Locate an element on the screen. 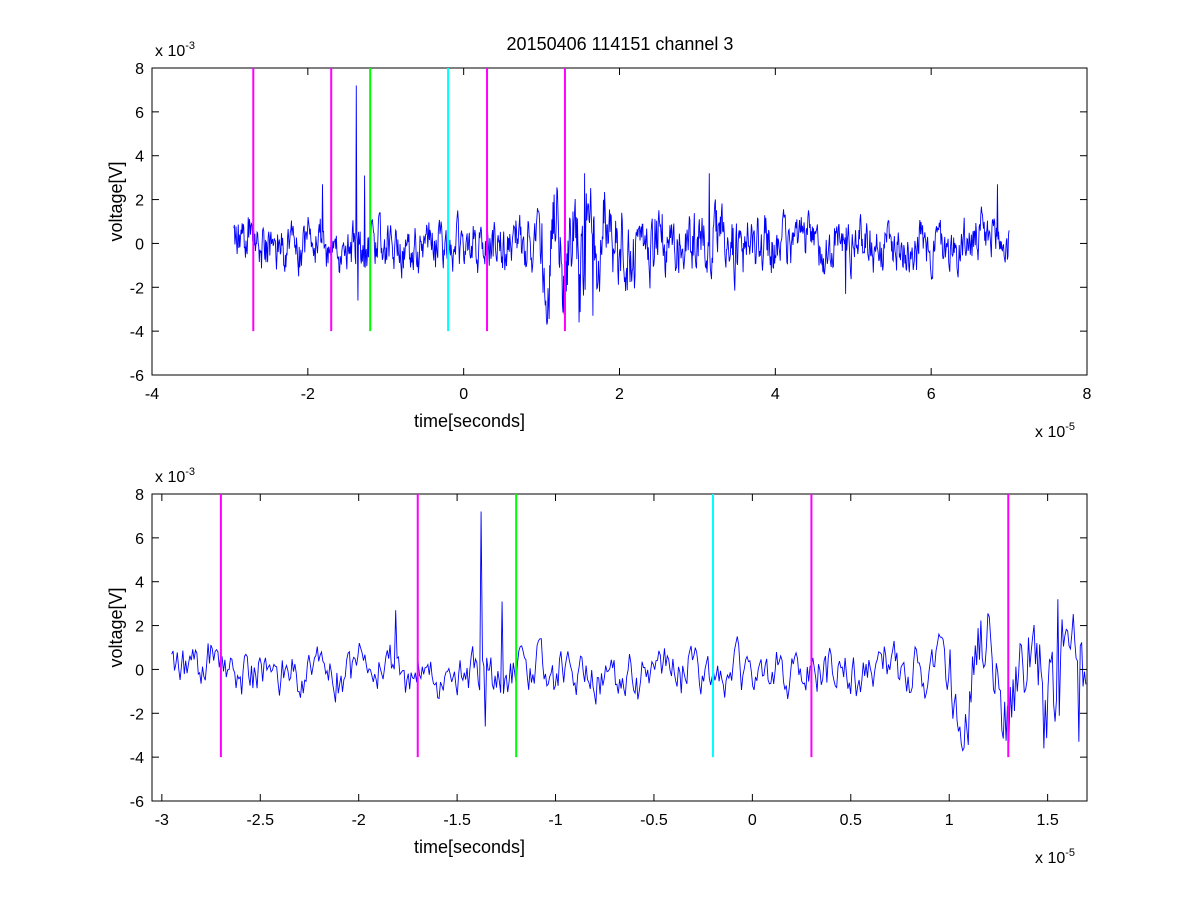 This screenshot has width=1200, height=900. figure-title: 20150406 114151 channel 3 is located at coordinates (620, 44).